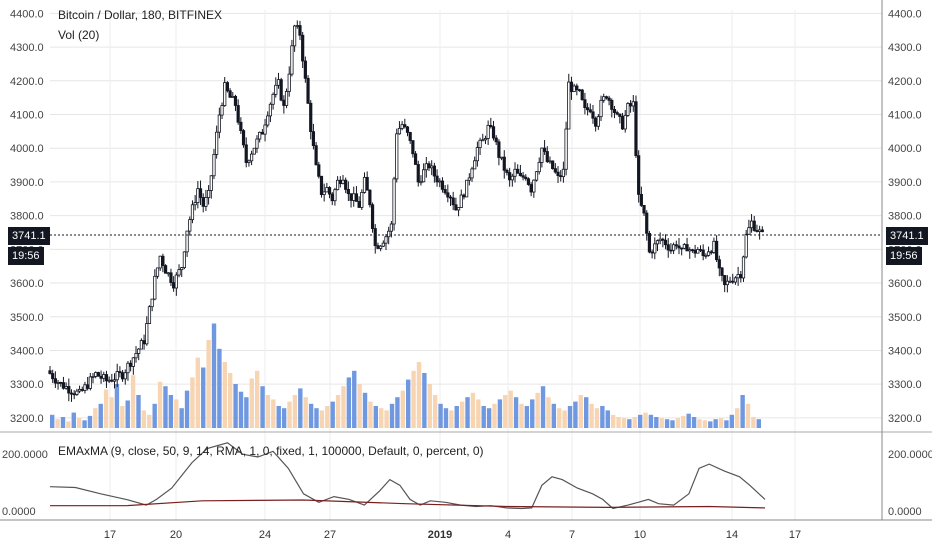  Describe the element at coordinates (904, 256) in the screenshot. I see `countdown-tag-right: 19:56` at that location.